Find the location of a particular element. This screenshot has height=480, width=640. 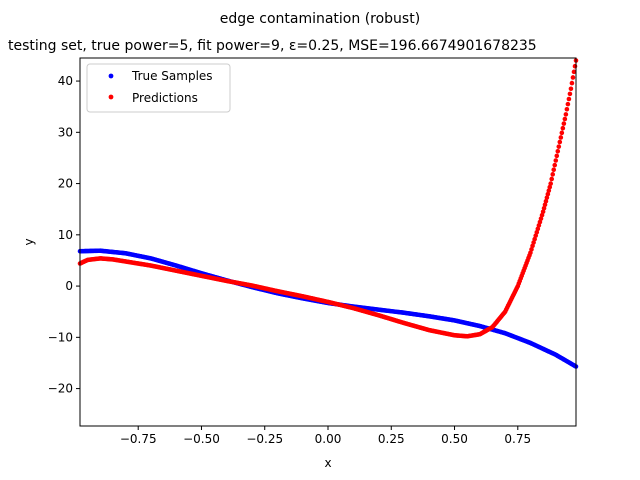

x-tick-label: 0.75 is located at coordinates (517, 439).